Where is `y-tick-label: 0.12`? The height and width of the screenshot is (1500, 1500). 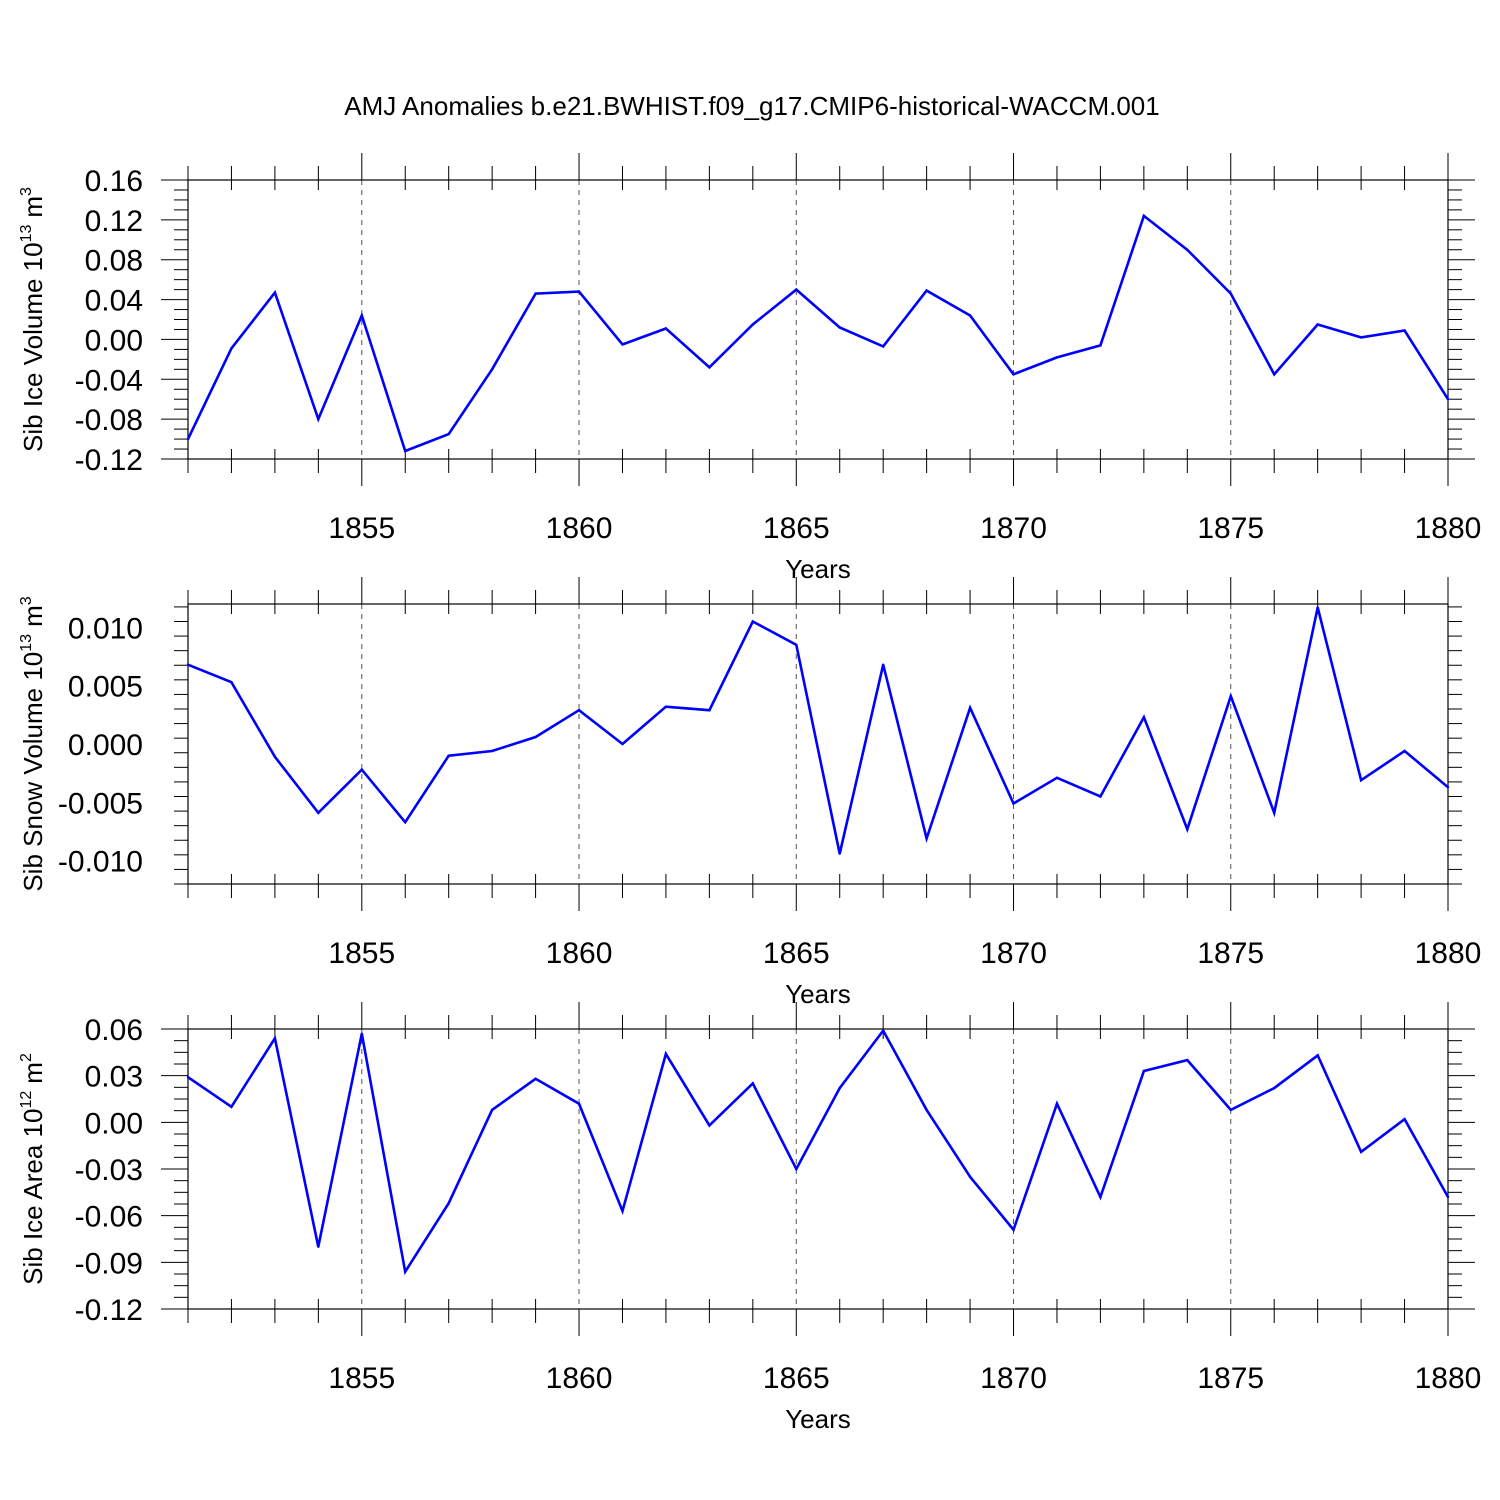
y-tick-label: 0.12 is located at coordinates (114, 221).